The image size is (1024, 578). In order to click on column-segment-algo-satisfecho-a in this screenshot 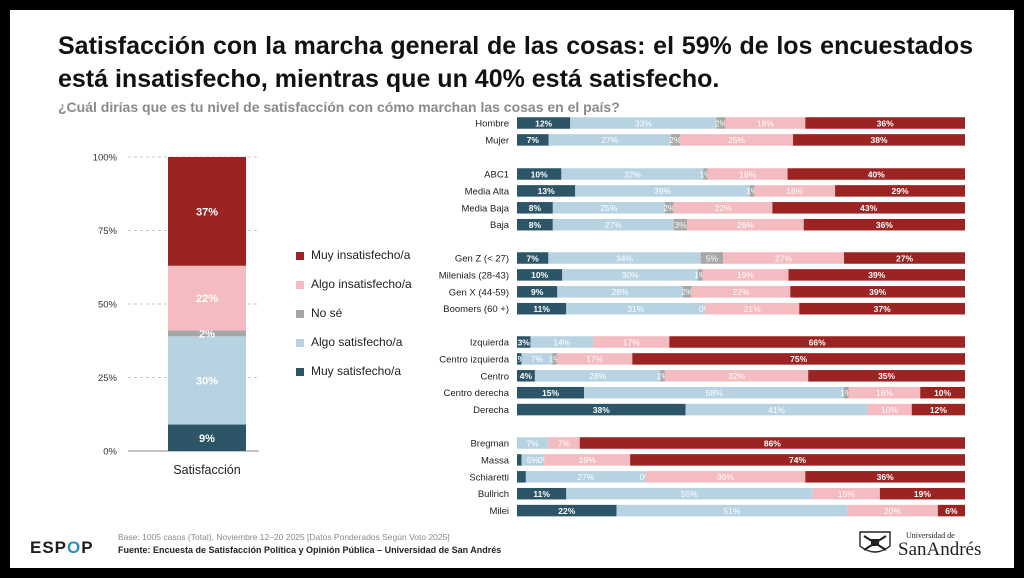, I will do `click(207, 380)`.